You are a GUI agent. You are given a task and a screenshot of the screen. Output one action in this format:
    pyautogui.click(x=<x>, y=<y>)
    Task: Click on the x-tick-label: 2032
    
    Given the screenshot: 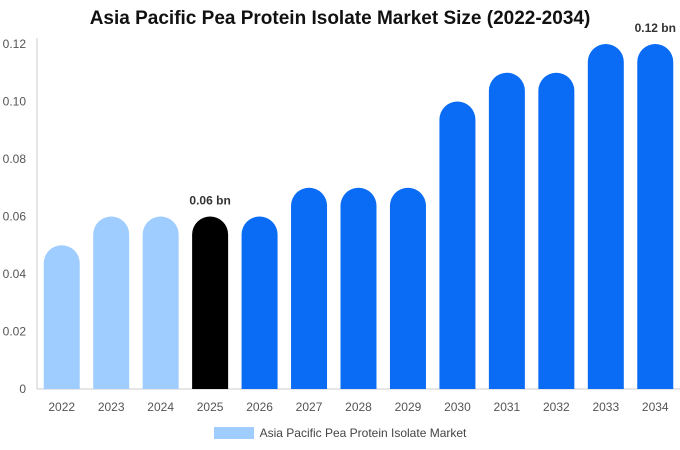 What is the action you would take?
    pyautogui.click(x=556, y=407)
    